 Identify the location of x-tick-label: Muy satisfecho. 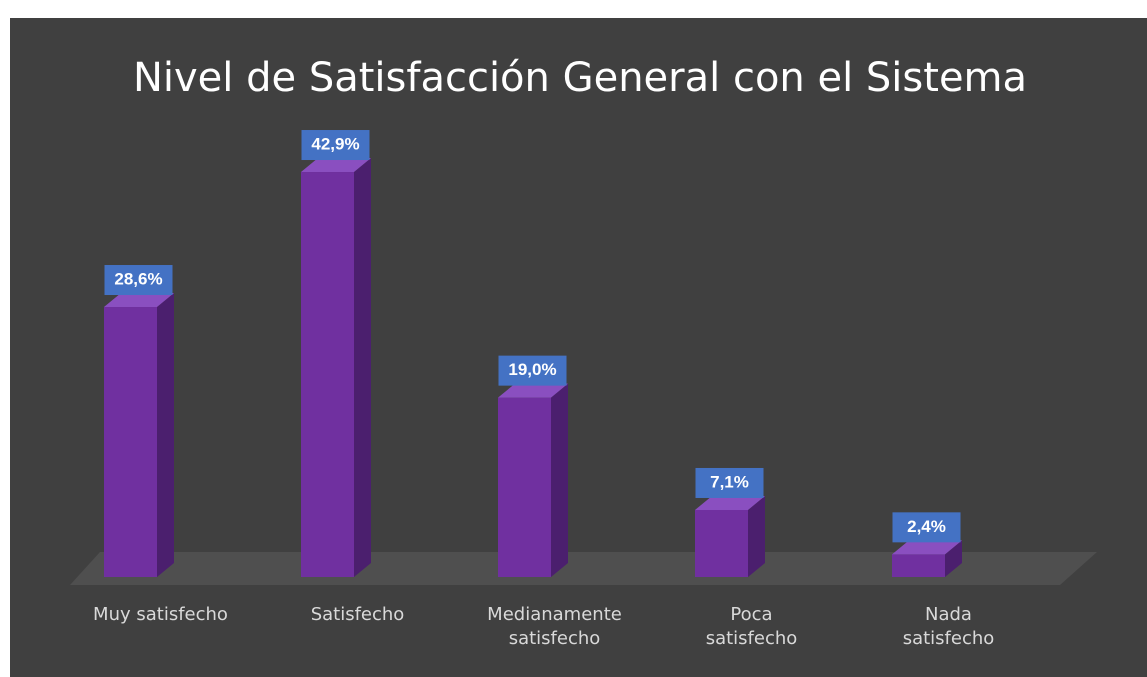
(160, 614).